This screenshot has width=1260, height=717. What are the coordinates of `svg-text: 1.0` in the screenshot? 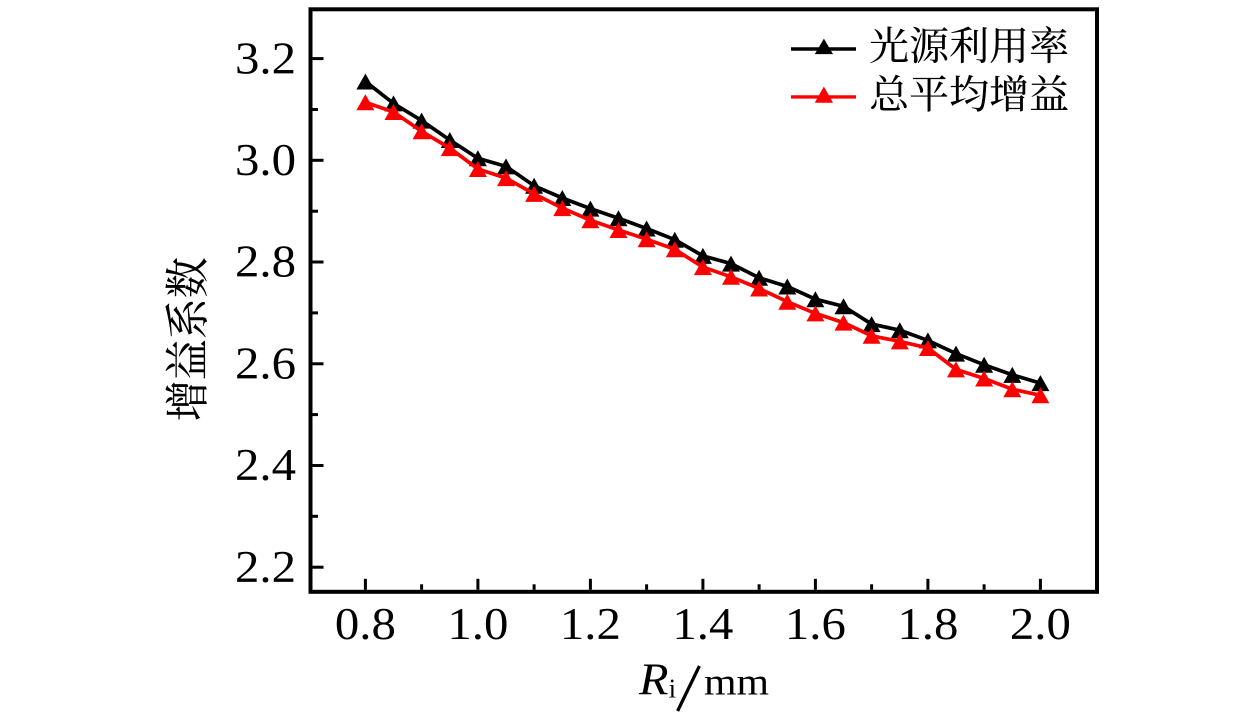 It's located at (477, 624).